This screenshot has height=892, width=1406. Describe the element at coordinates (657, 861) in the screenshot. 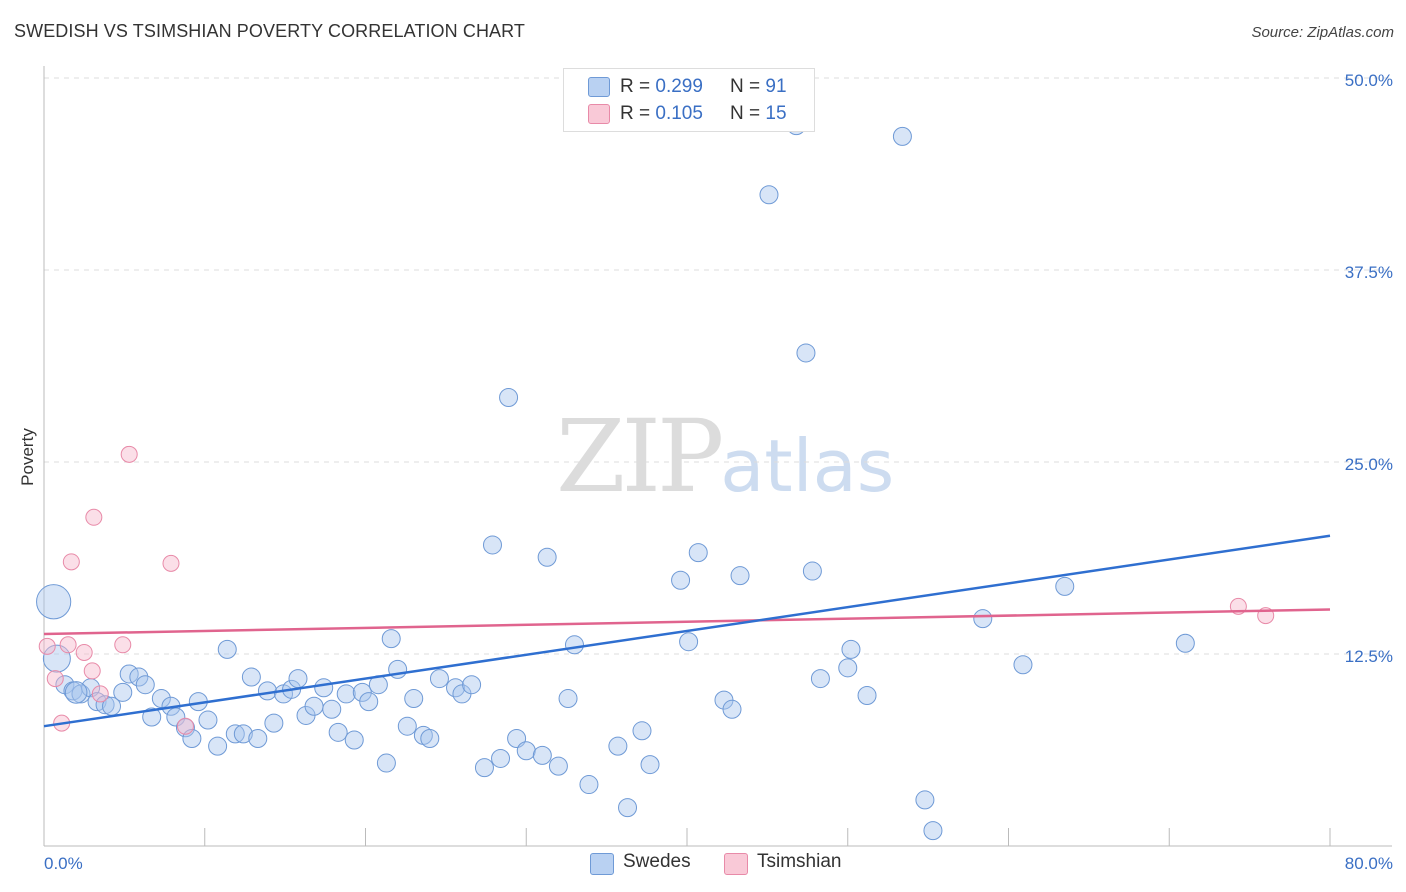

I see `swedes-legend-label: Swedes` at that location.